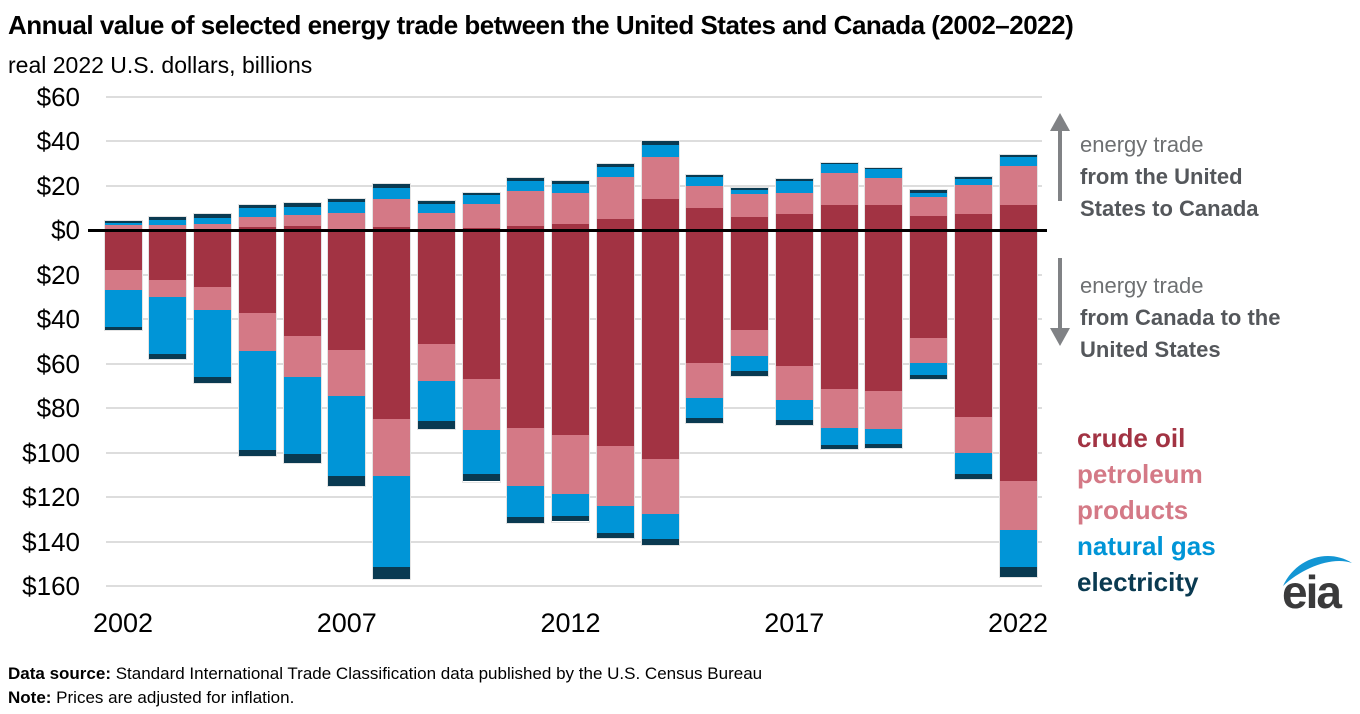 This screenshot has height=714, width=1360. I want to click on bar-2012, so click(570, 351).